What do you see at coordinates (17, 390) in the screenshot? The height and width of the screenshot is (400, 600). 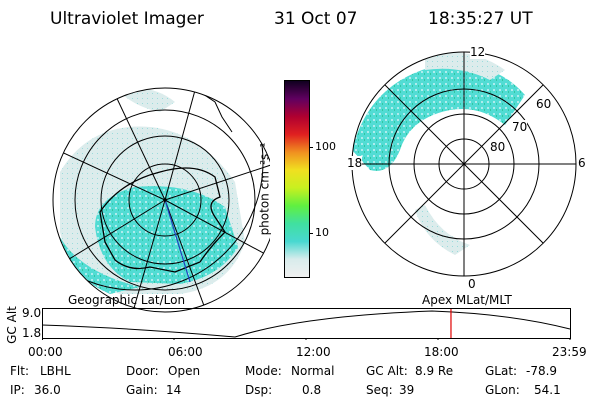 I see `ip-label: IP:` at bounding box center [17, 390].